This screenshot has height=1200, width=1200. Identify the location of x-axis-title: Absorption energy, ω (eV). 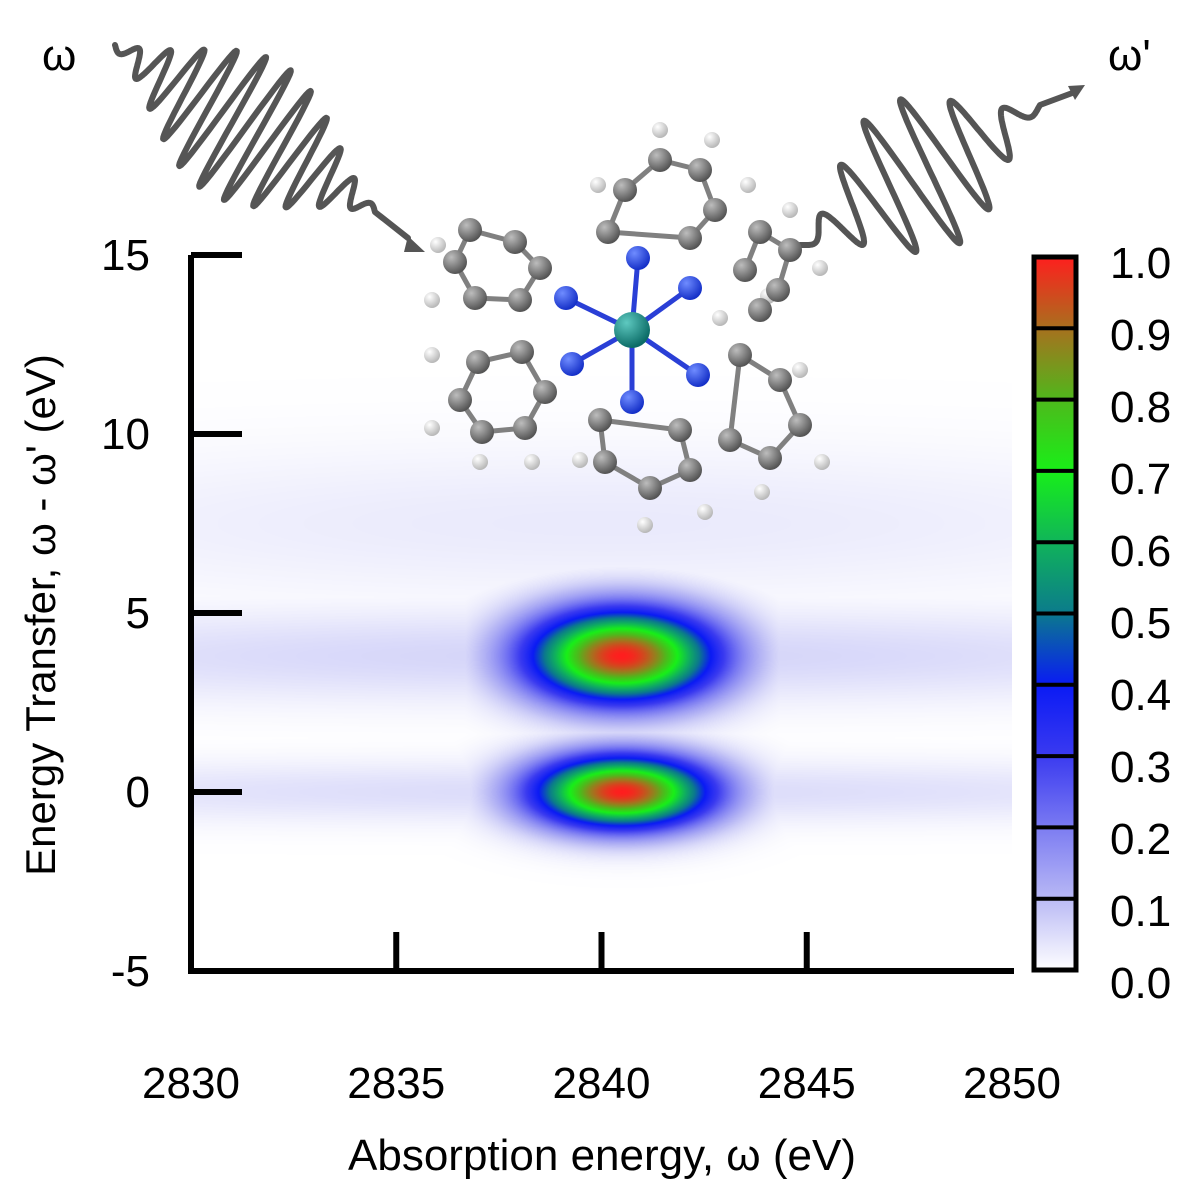
(602, 1155).